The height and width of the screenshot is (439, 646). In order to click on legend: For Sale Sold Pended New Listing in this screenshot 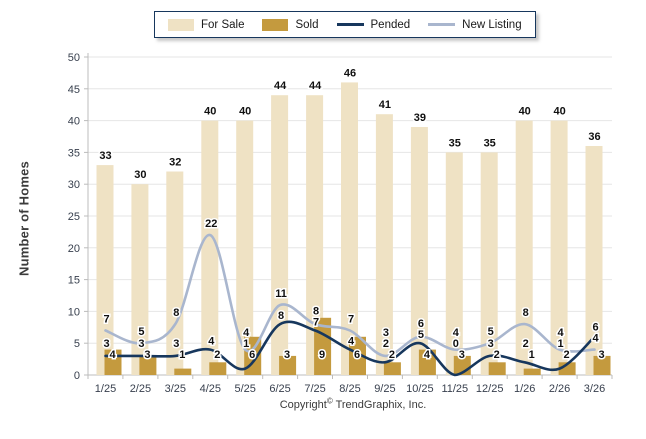, I will do `click(345, 24)`.